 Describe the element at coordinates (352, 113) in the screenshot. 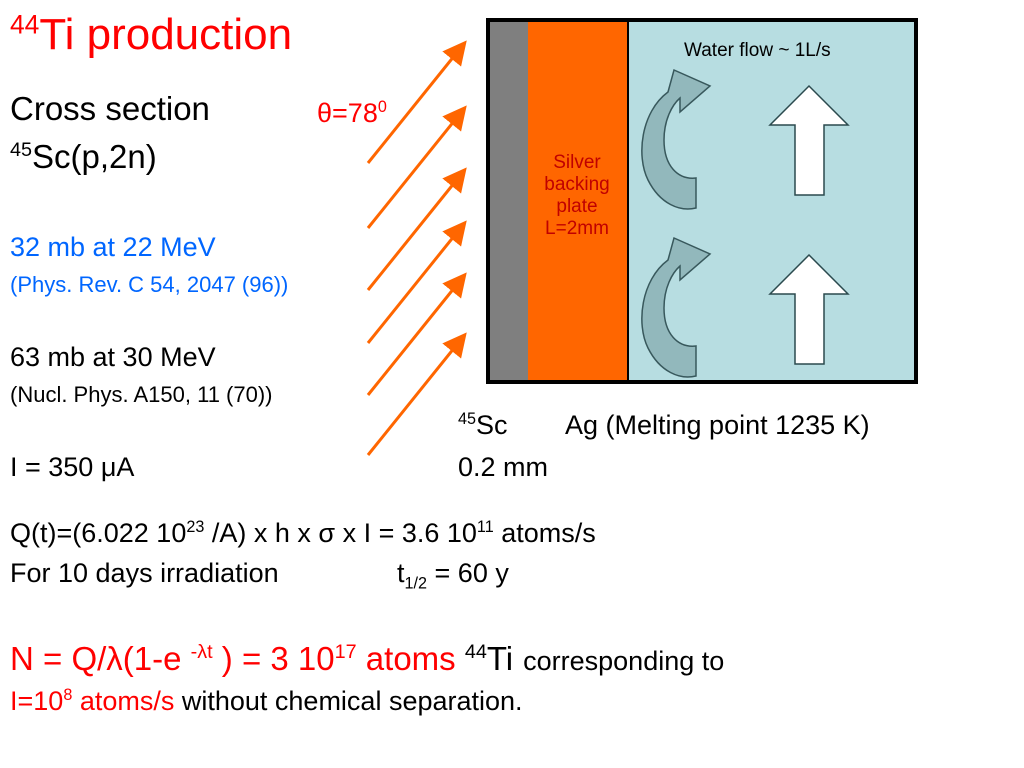

I see `beam-angle-label: θ=780` at that location.